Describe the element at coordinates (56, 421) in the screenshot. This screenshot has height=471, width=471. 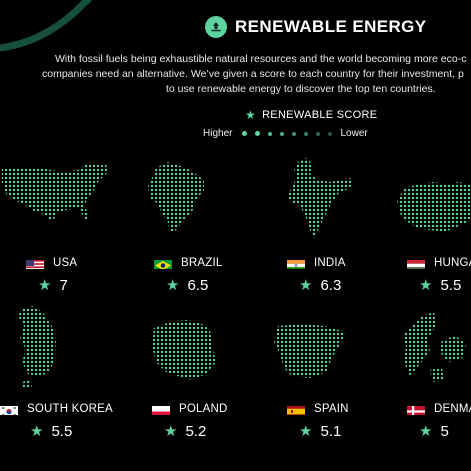
I see `country-south-korea: SOUTH KOREA ★ 5.5` at that location.